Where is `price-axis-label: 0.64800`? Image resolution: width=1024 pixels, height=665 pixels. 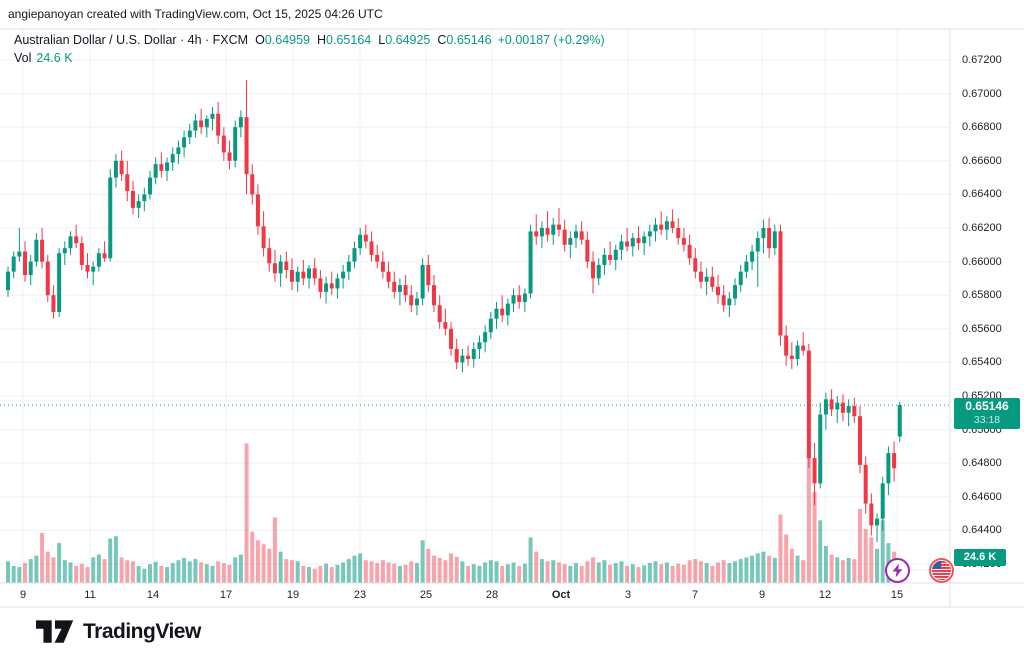 price-axis-label: 0.64800 is located at coordinates (982, 463).